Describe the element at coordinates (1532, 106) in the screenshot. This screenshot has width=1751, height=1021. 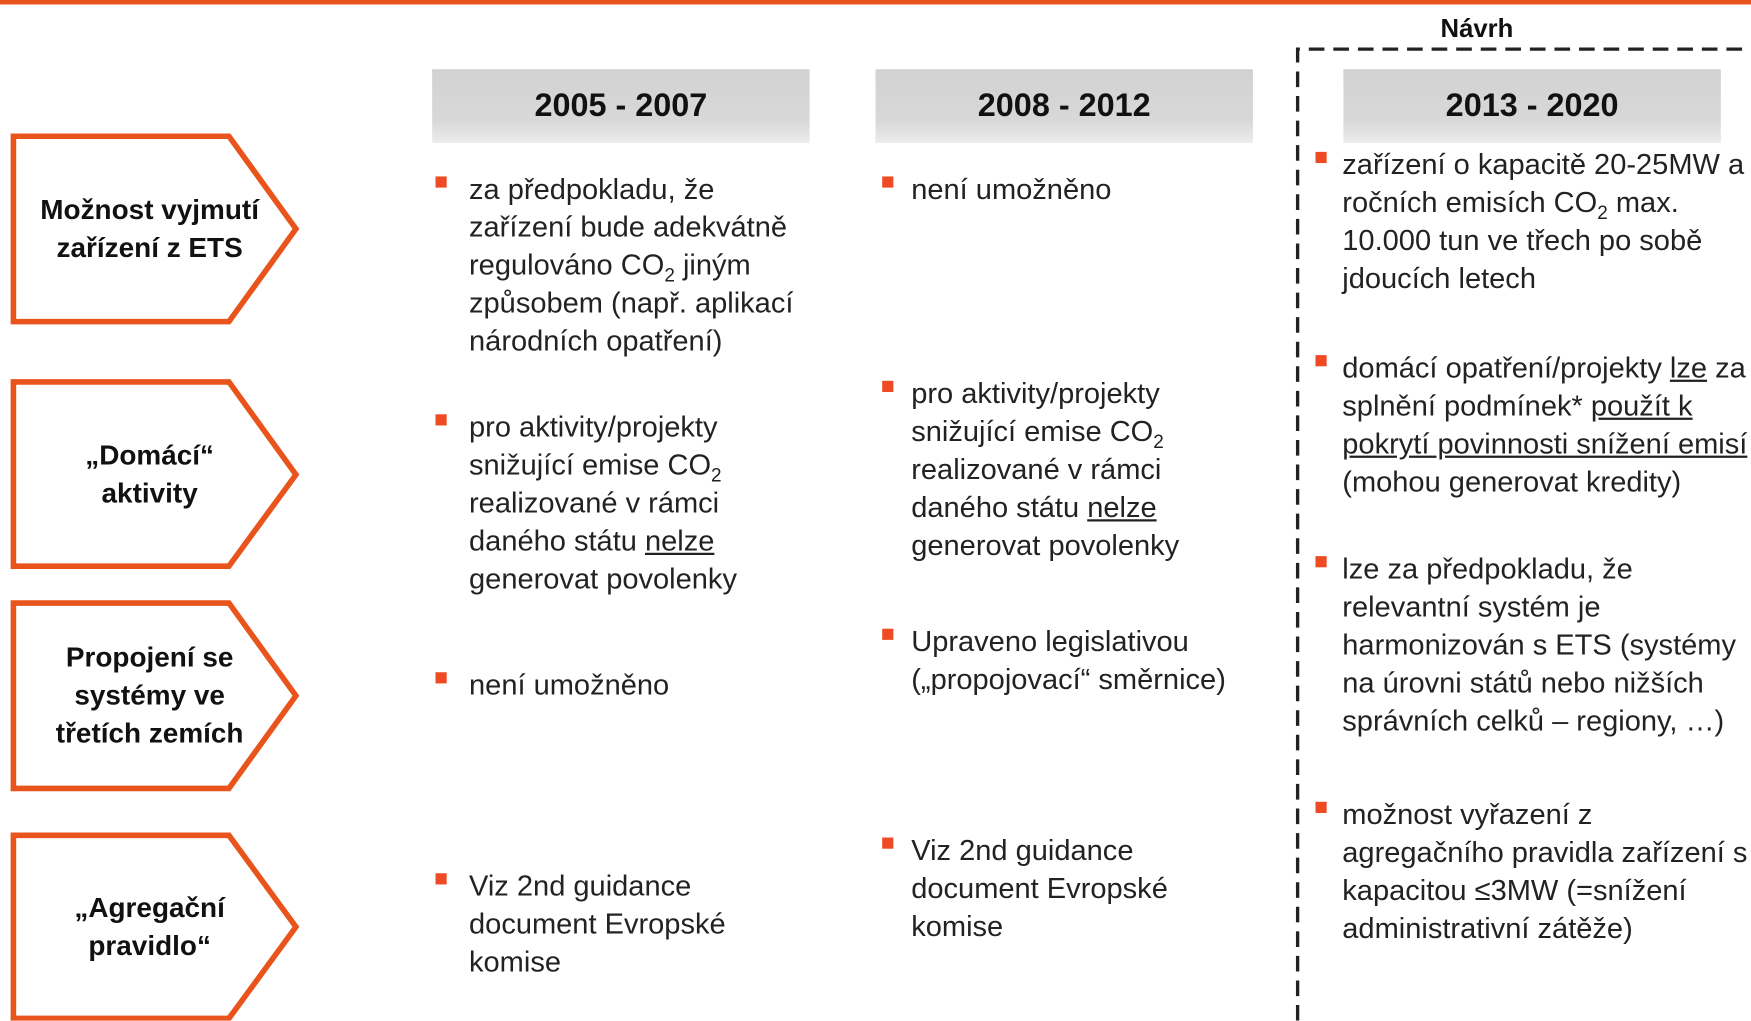
I see `period-header: 2013 - 2020` at that location.